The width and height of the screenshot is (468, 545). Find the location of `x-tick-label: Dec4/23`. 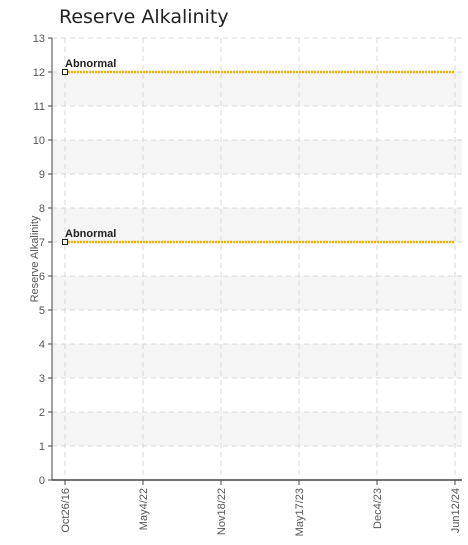

x-tick-label: Dec4/23 is located at coordinates (378, 508).